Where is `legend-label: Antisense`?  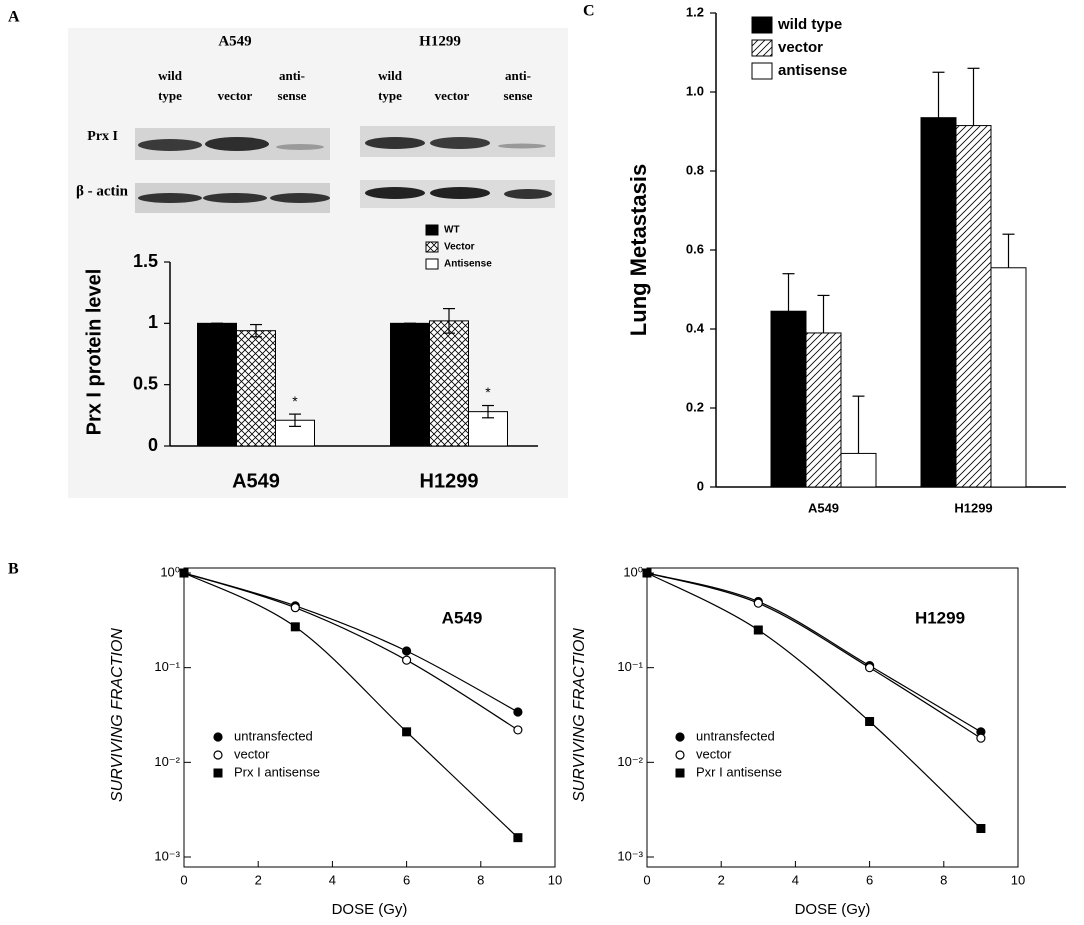
legend-label: Antisense is located at coordinates (468, 264).